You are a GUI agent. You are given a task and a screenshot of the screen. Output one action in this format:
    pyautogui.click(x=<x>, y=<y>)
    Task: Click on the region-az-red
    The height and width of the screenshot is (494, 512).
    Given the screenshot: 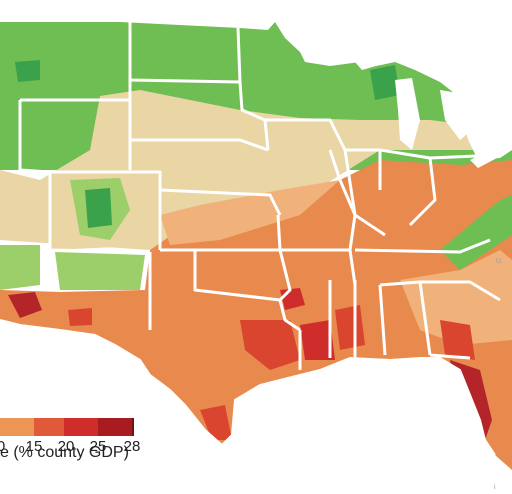 What is the action you would take?
    pyautogui.click(x=25, y=305)
    